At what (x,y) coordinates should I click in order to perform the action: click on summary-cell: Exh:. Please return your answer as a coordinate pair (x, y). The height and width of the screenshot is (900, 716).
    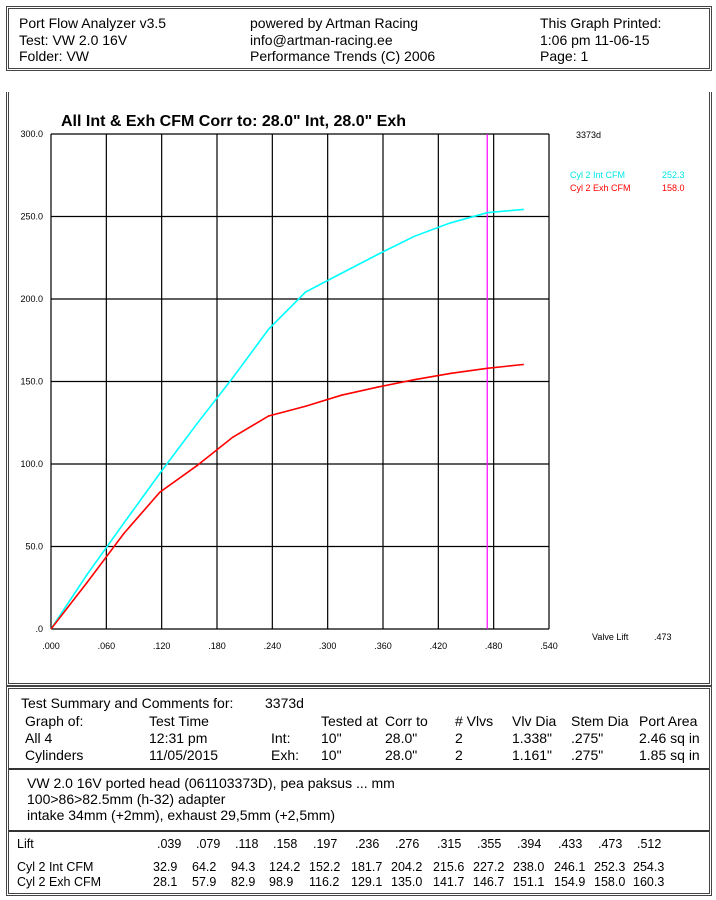
    Looking at the image, I should click on (285, 755).